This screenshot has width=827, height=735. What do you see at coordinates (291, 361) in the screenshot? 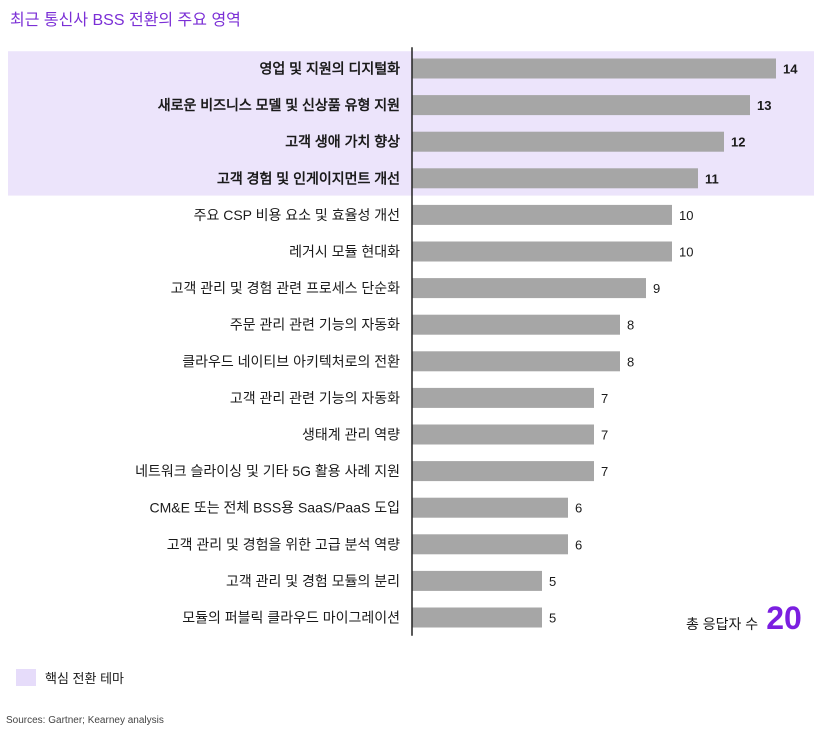
I see `category-label: 클라우드 네이티브 아키텍처로의 전환` at bounding box center [291, 361].